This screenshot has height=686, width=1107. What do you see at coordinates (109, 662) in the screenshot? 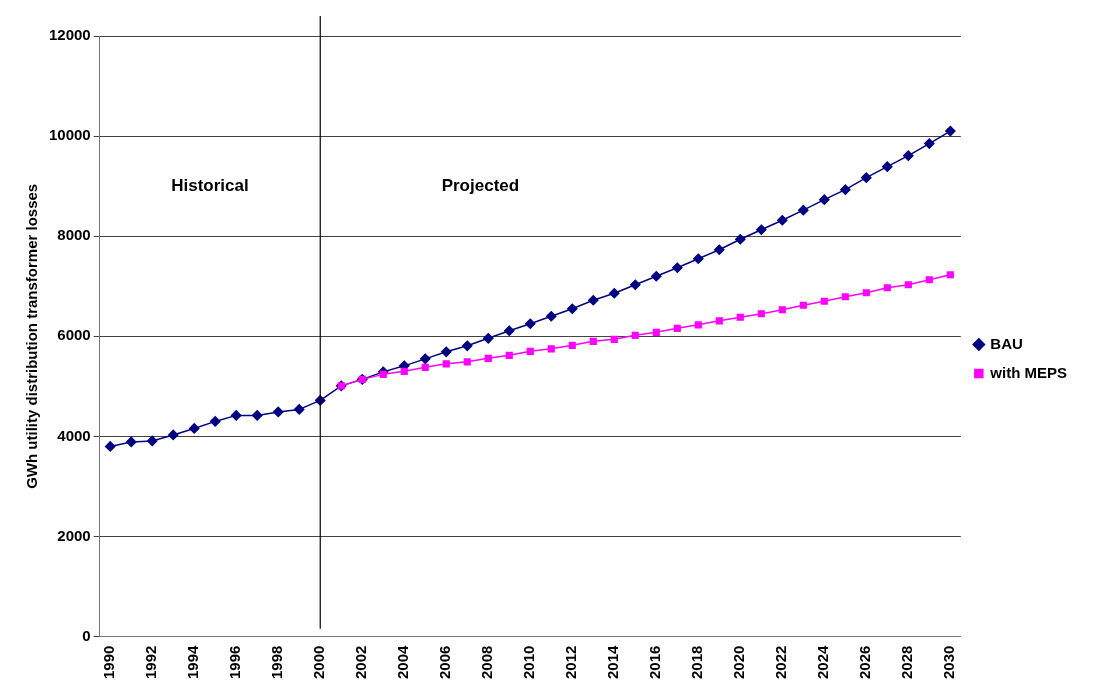
I see `x-tick-label: 1990` at bounding box center [109, 662].